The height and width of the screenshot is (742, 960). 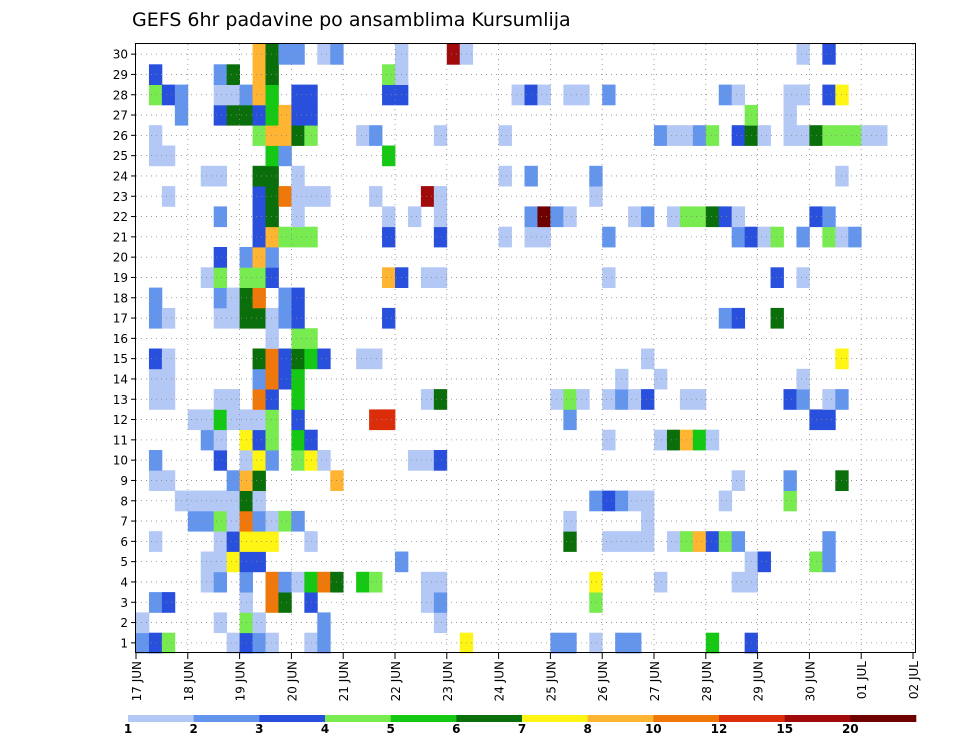 What do you see at coordinates (391, 729) in the screenshot?
I see `colorbar-label: 5` at bounding box center [391, 729].